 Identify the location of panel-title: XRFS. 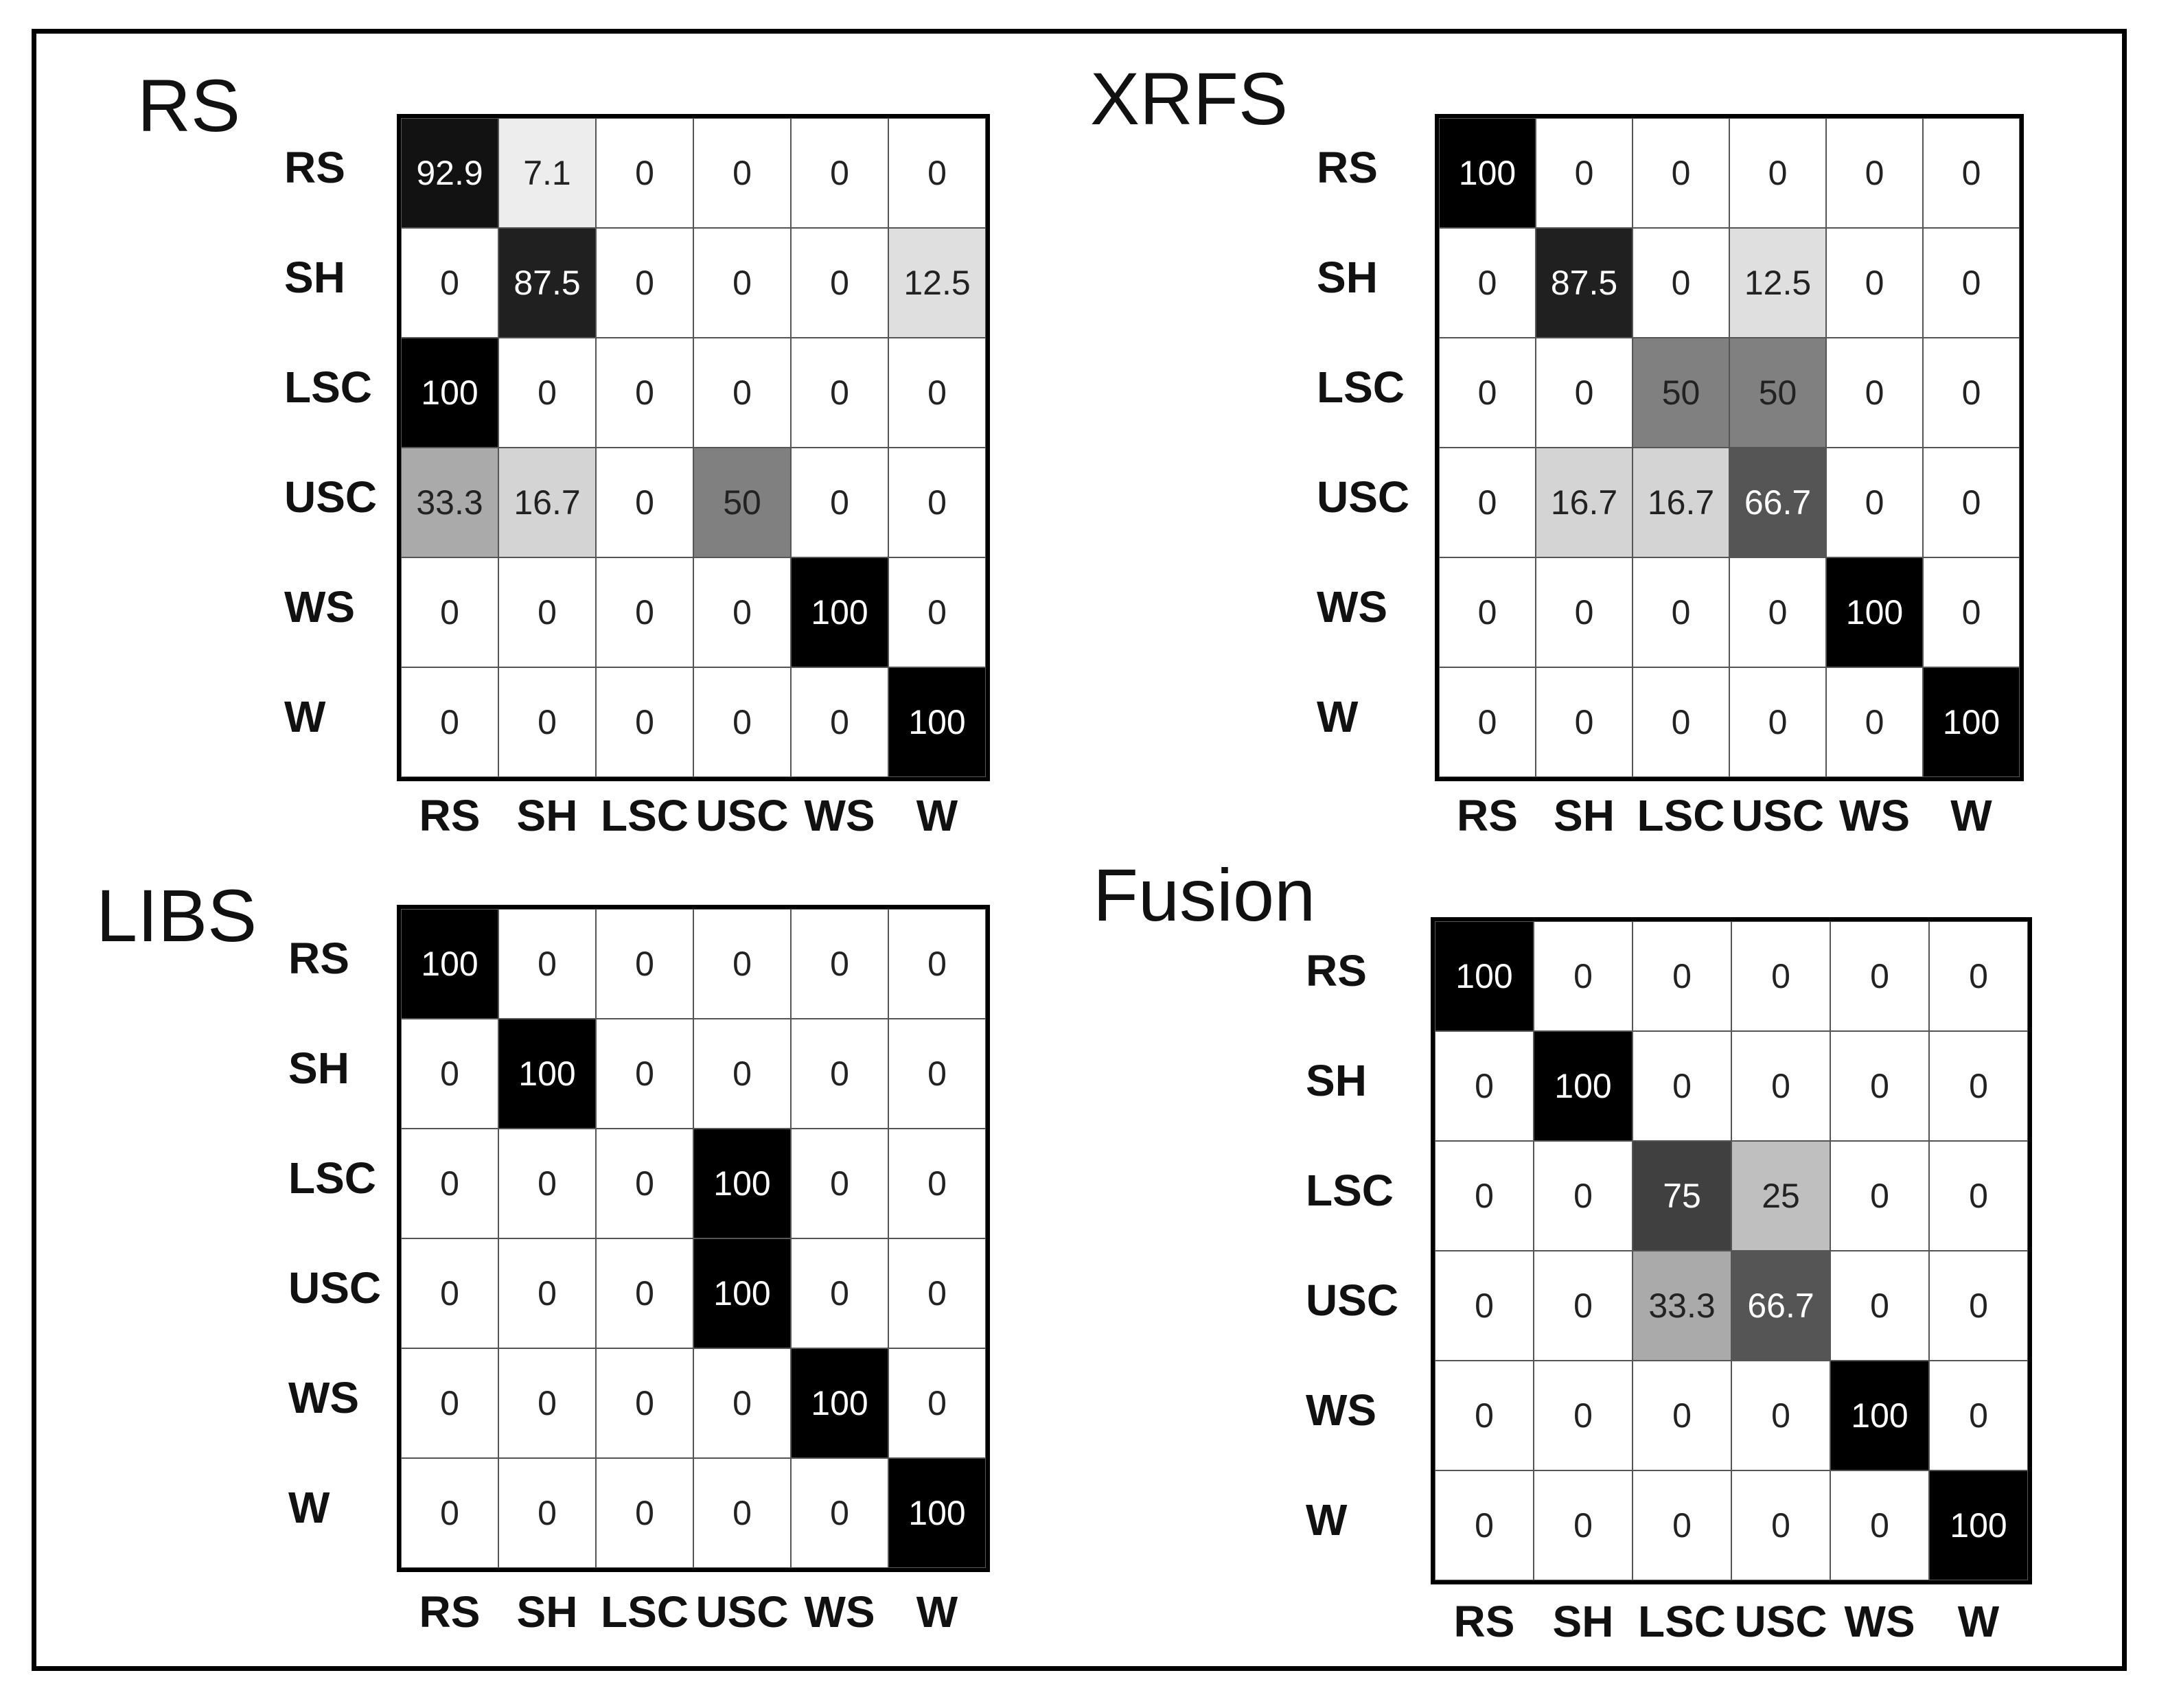
(1190, 98).